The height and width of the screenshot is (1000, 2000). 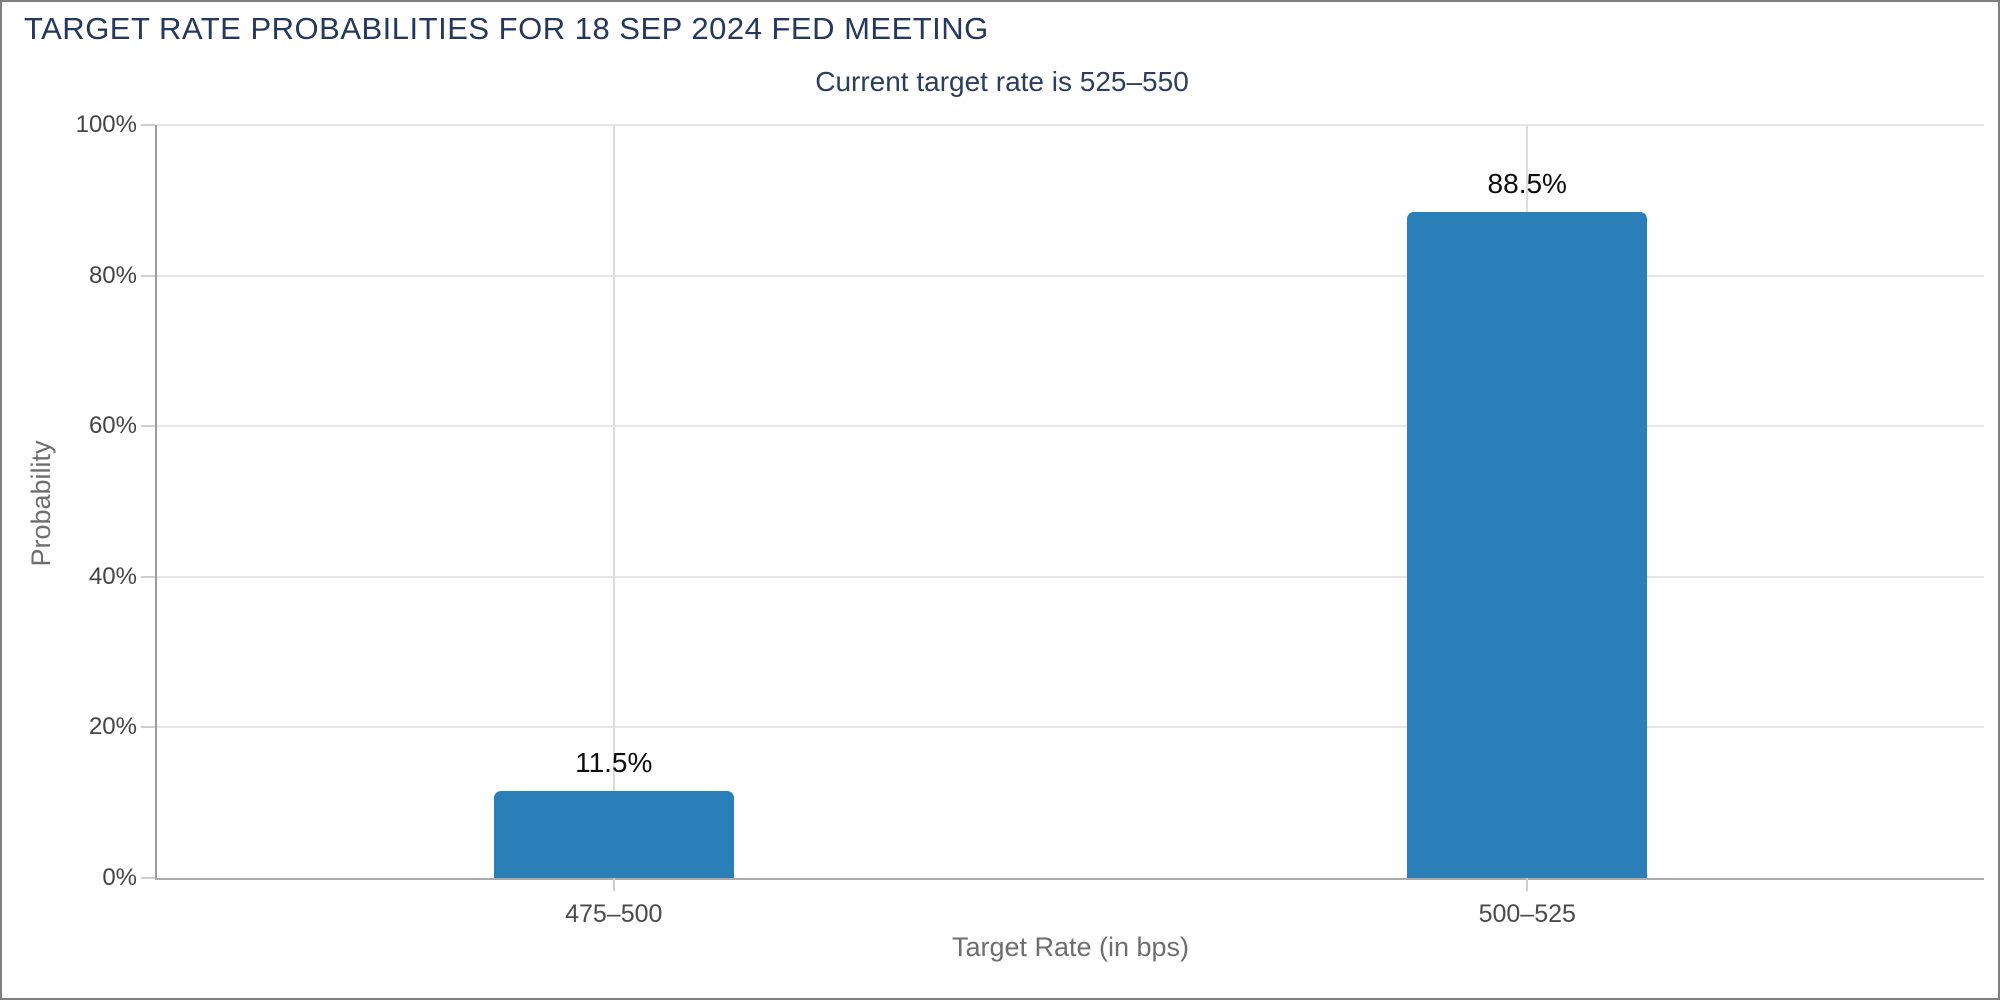 What do you see at coordinates (614, 914) in the screenshot?
I see `x-tick-label: 475–500` at bounding box center [614, 914].